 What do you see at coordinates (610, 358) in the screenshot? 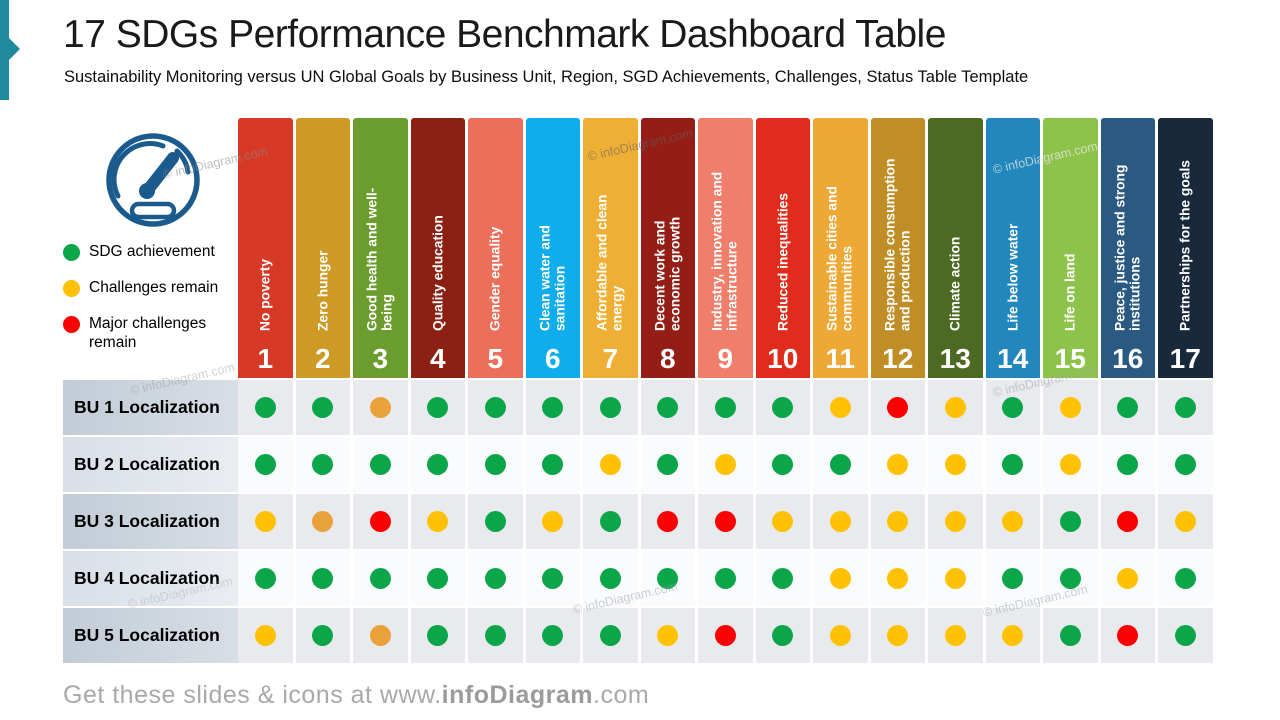
I see `sdg-column-number: 7` at bounding box center [610, 358].